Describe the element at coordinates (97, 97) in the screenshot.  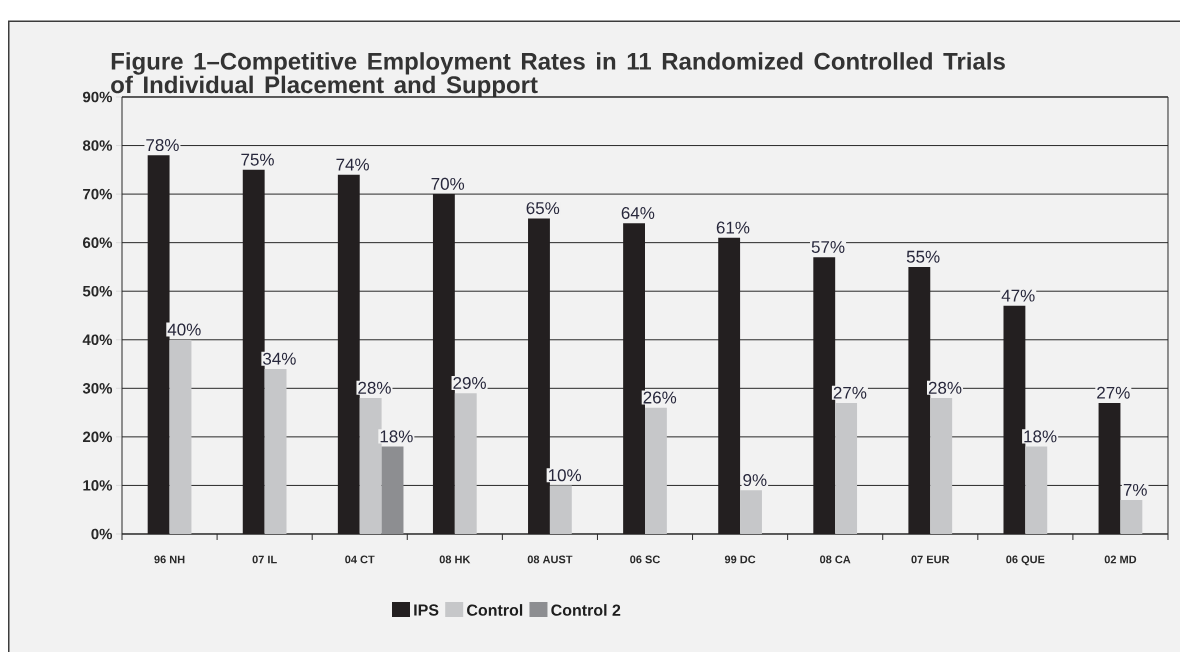
I see `y-tick-label: 90%` at that location.